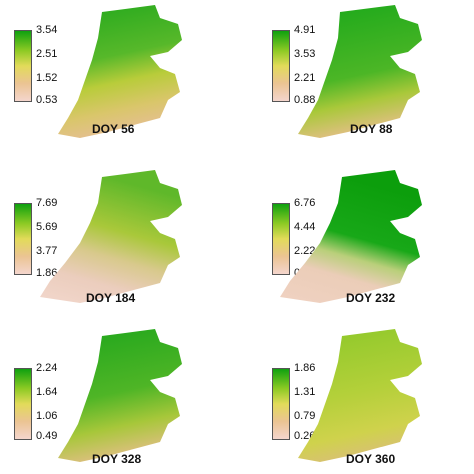 Image resolution: width=474 pixels, height=474 pixels. I want to click on legend-lower: 2.22, so click(305, 251).